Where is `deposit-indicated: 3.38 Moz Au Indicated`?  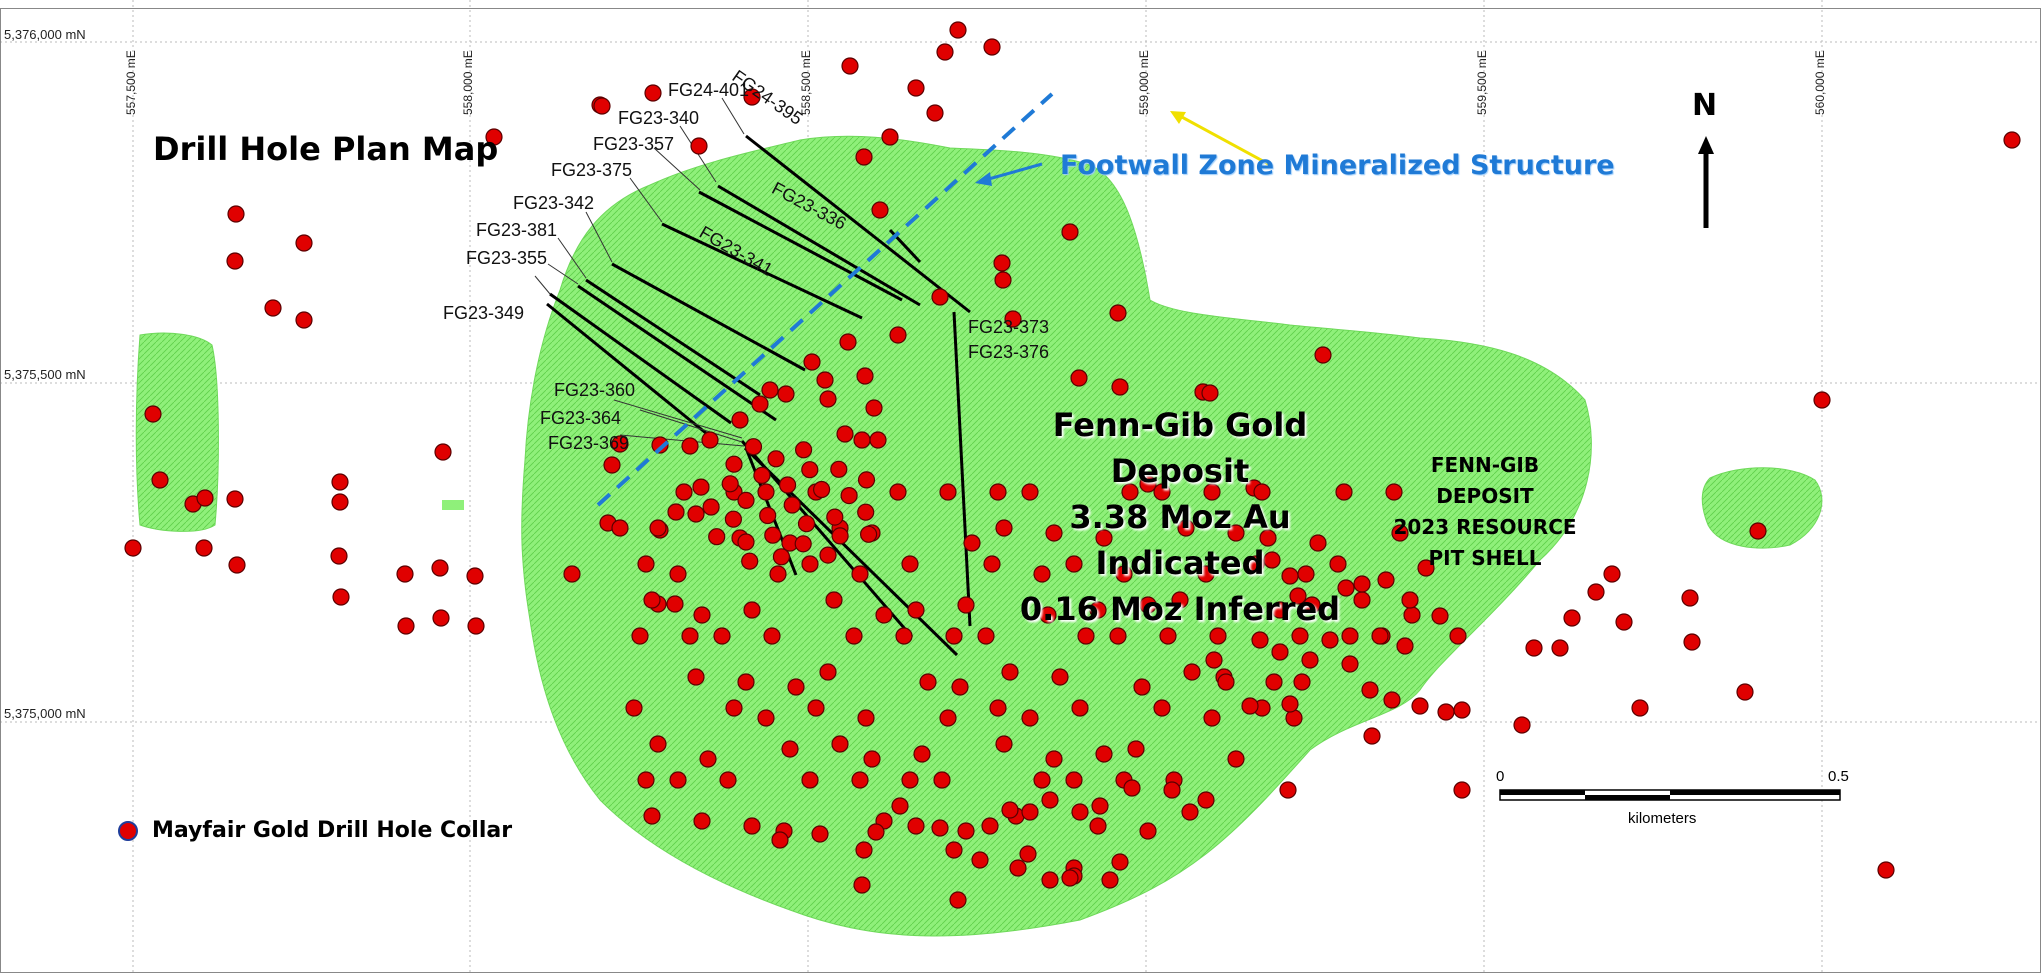 deposit-indicated: 3.38 Moz Au Indicated is located at coordinates (1180, 540).